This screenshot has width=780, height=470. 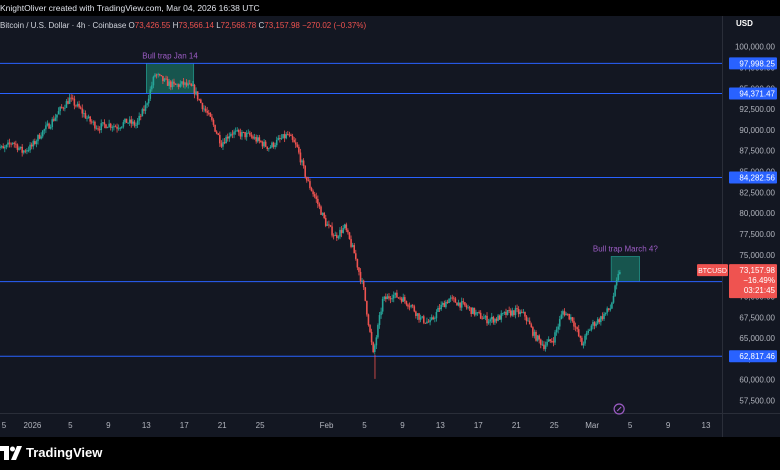 I want to click on bar-countdown-label: 03:21:45, so click(x=760, y=290).